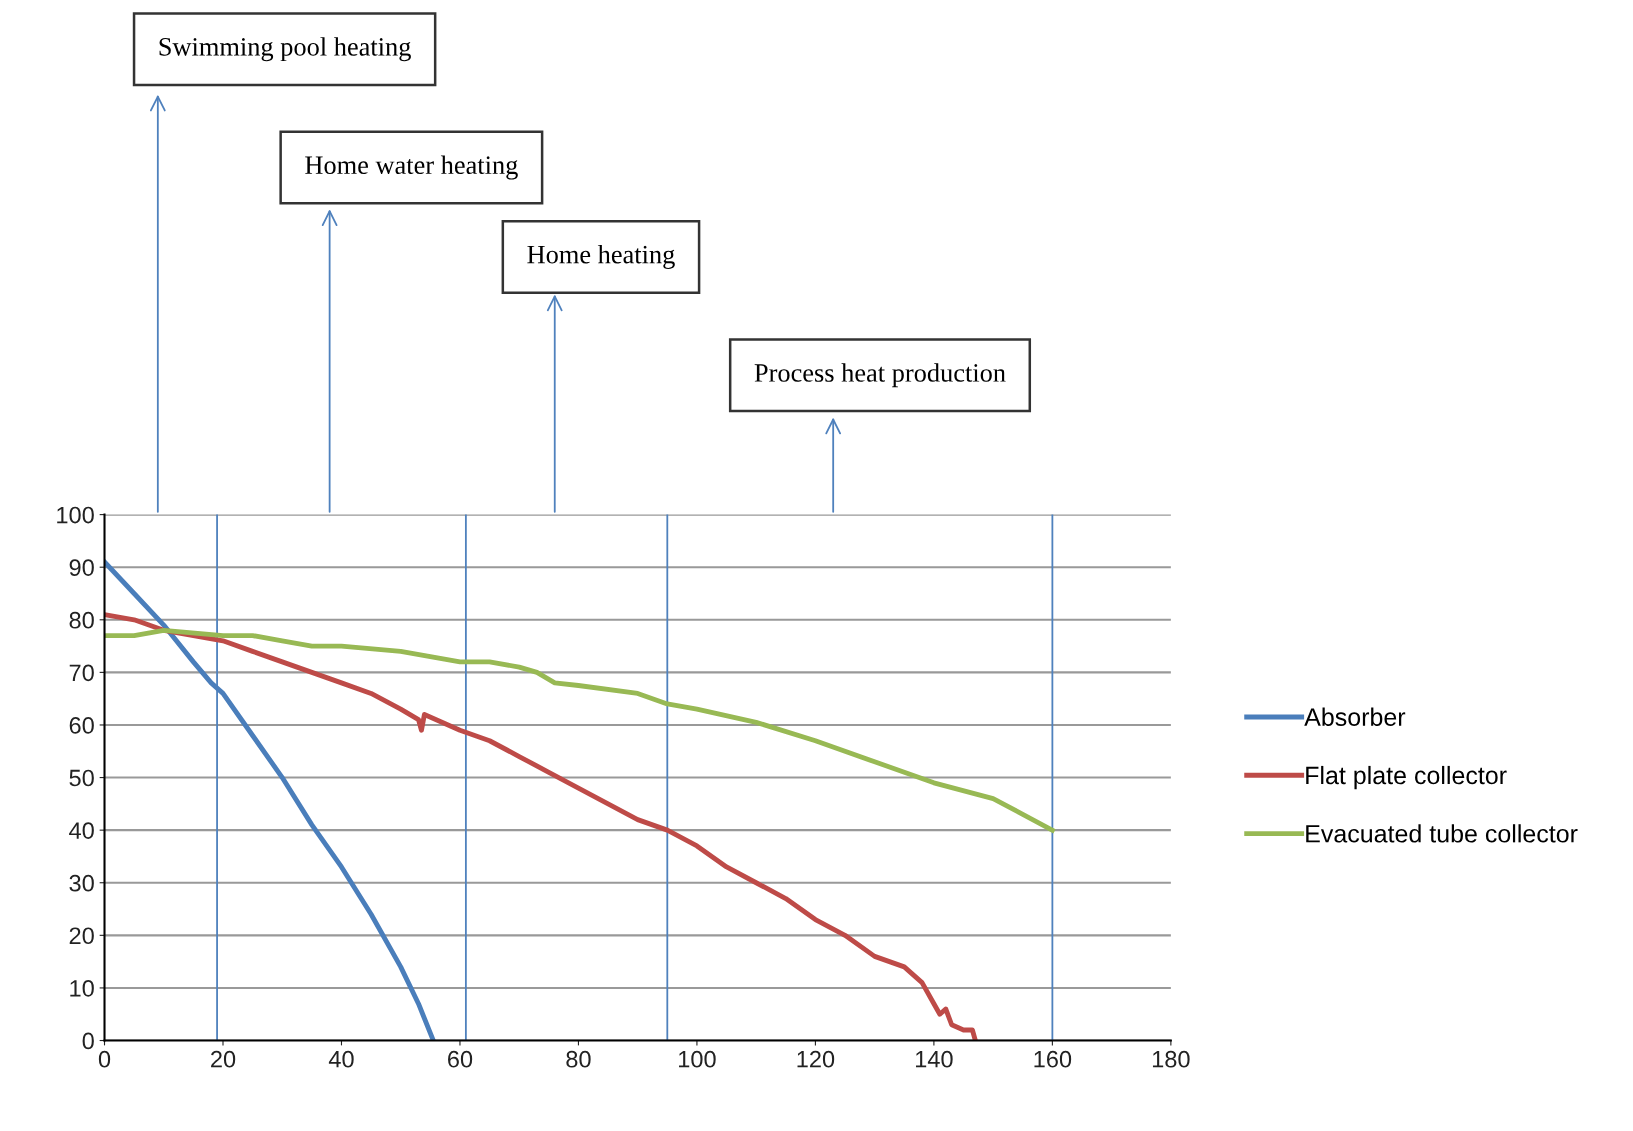 The image size is (1633, 1131). I want to click on y-tick-label: 20, so click(81, 936).